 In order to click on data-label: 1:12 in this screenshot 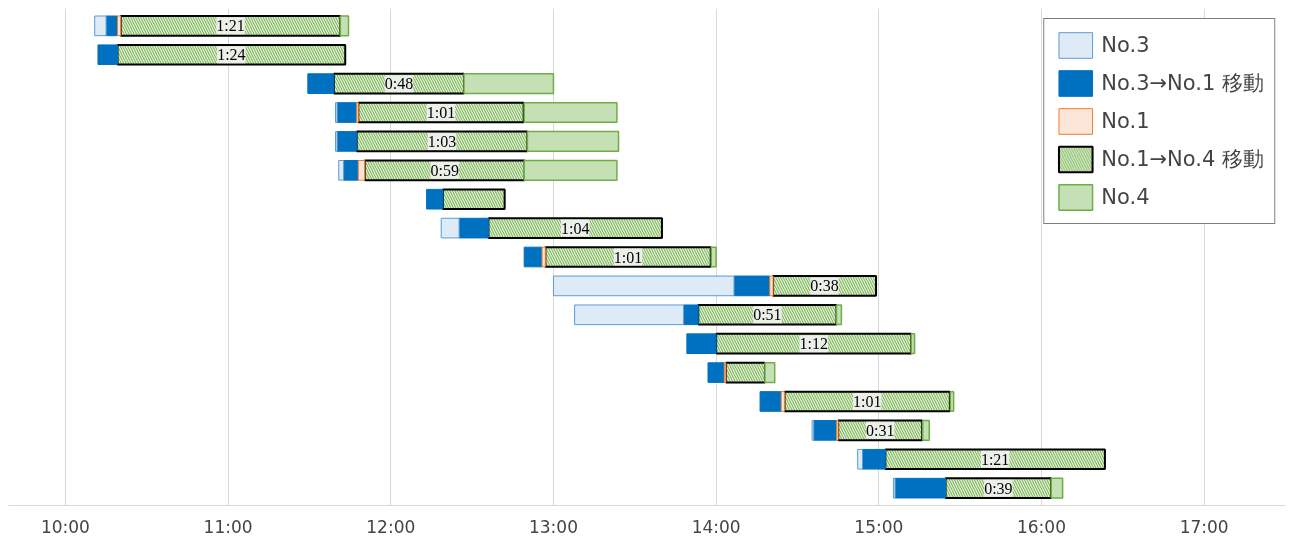, I will do `click(813, 344)`.